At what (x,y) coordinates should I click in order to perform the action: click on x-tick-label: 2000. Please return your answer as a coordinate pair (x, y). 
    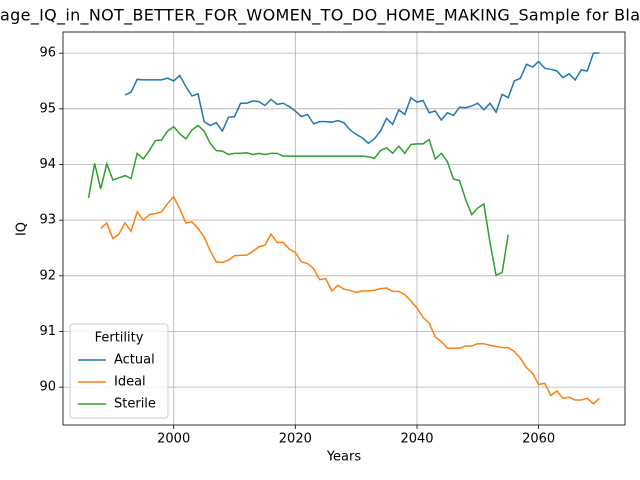
    Looking at the image, I should click on (173, 439).